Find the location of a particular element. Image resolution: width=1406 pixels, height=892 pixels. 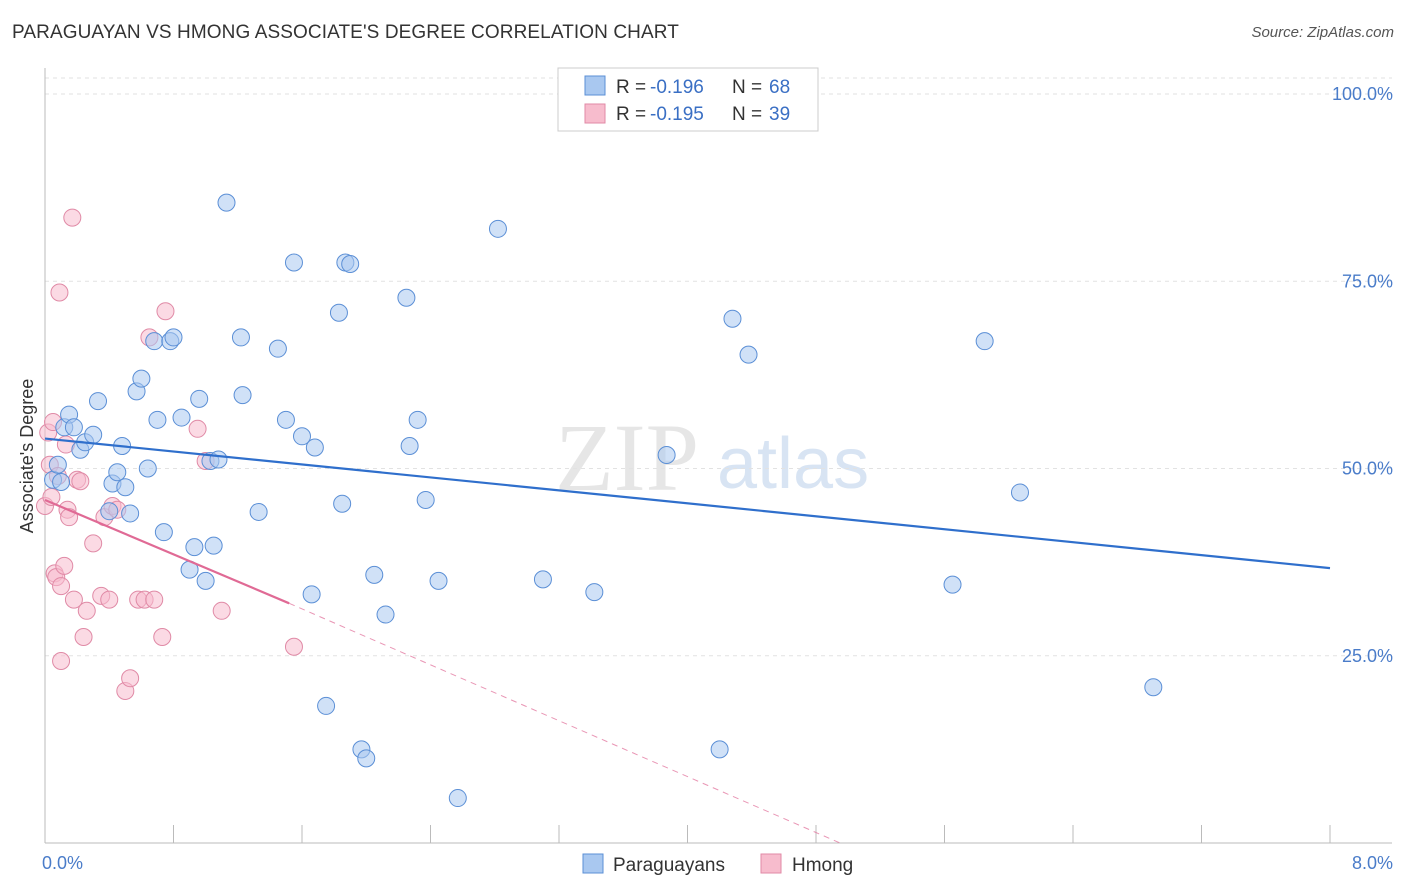

bottom-legend: Paraguayans Hmong is located at coordinates (717, 864).